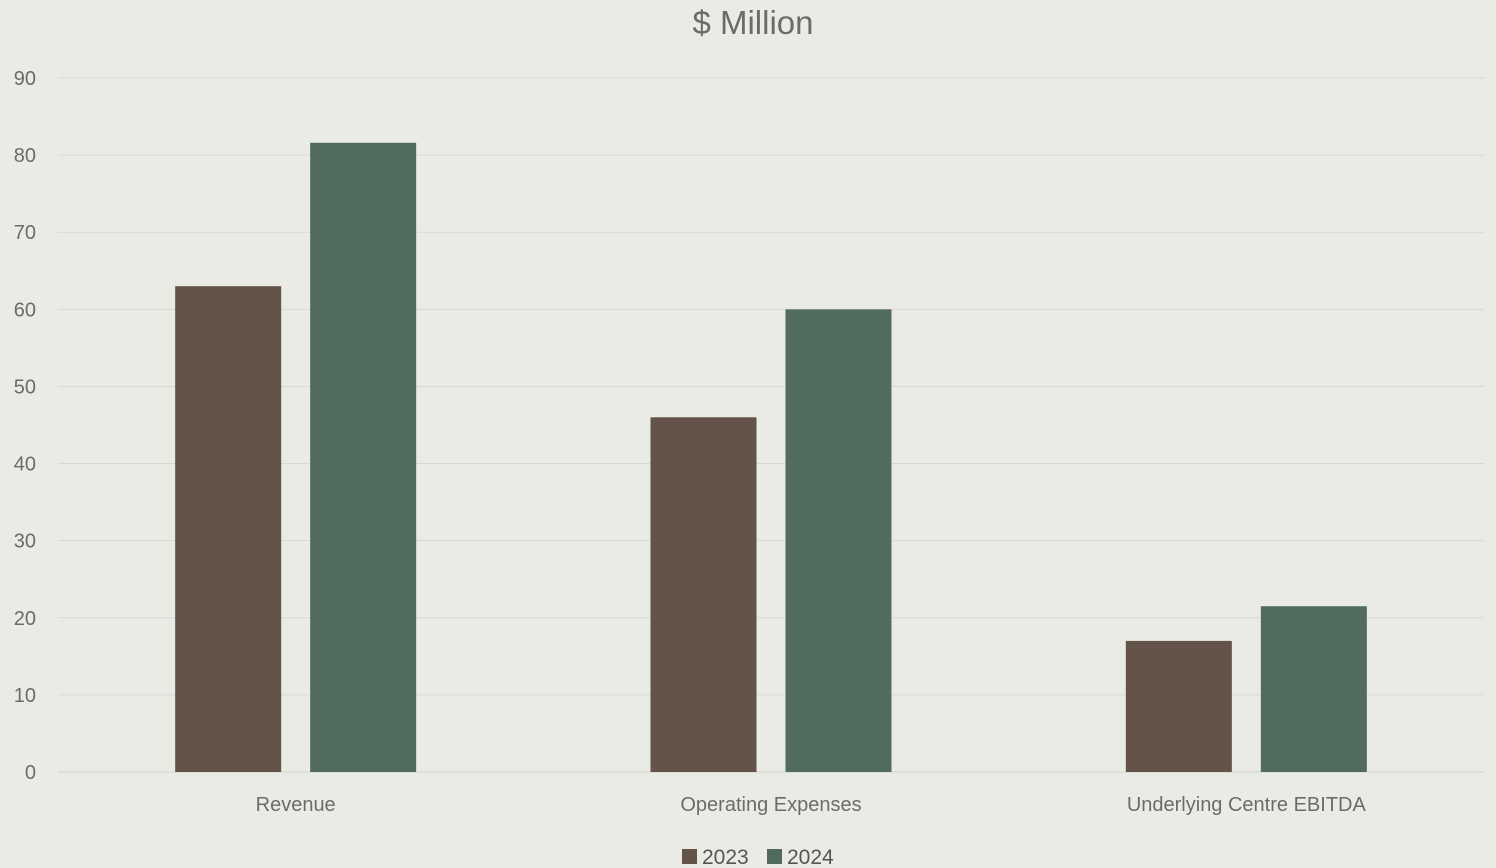 The width and height of the screenshot is (1496, 868). Describe the element at coordinates (770, 805) in the screenshot. I see `x-category-label: Operating Expenses` at that location.